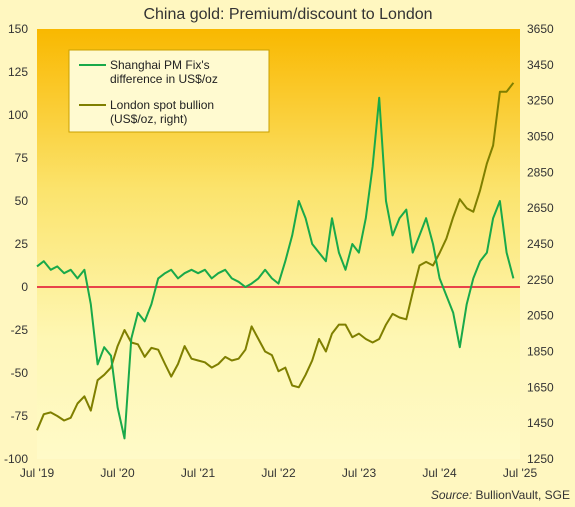  What do you see at coordinates (22, 158) in the screenshot?
I see `left-tick-label: 75` at bounding box center [22, 158].